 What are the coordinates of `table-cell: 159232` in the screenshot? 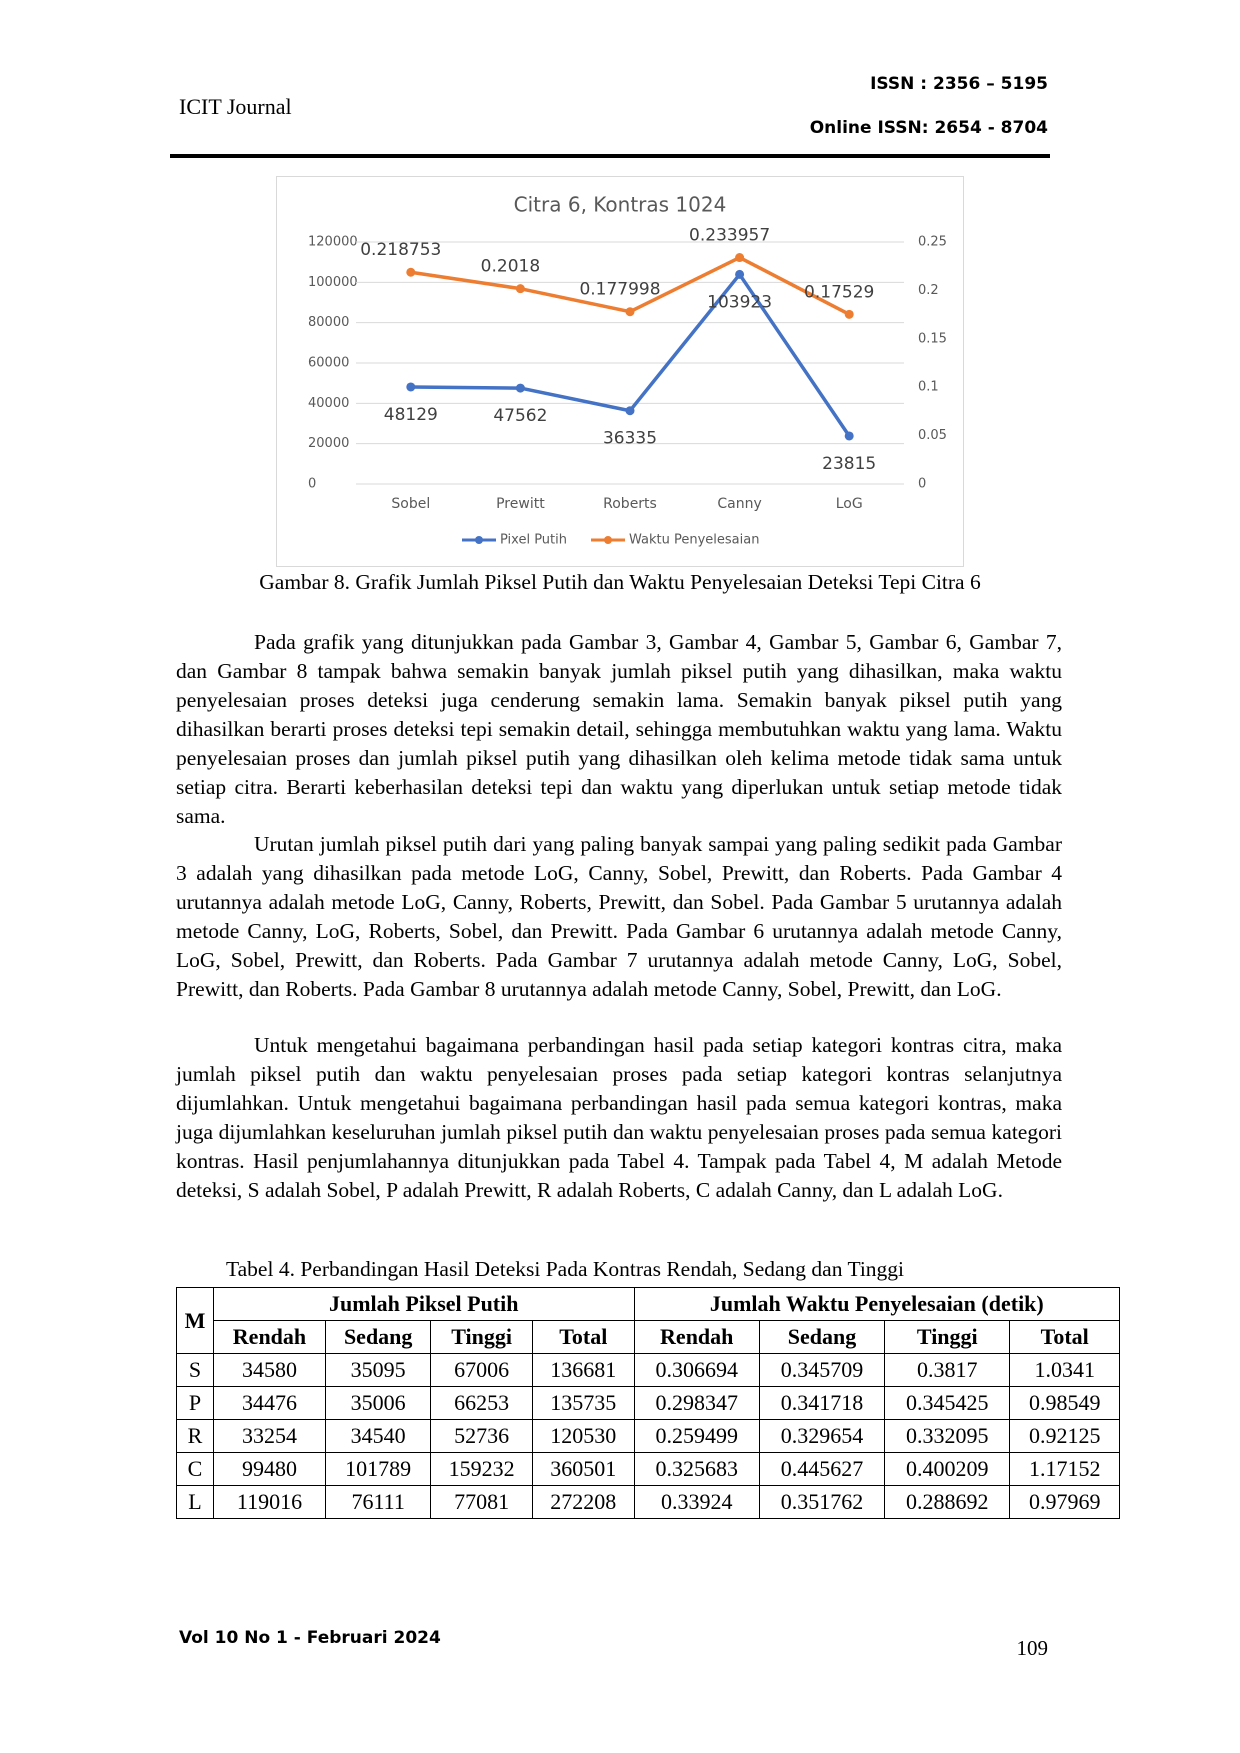 It's located at (481, 1469).